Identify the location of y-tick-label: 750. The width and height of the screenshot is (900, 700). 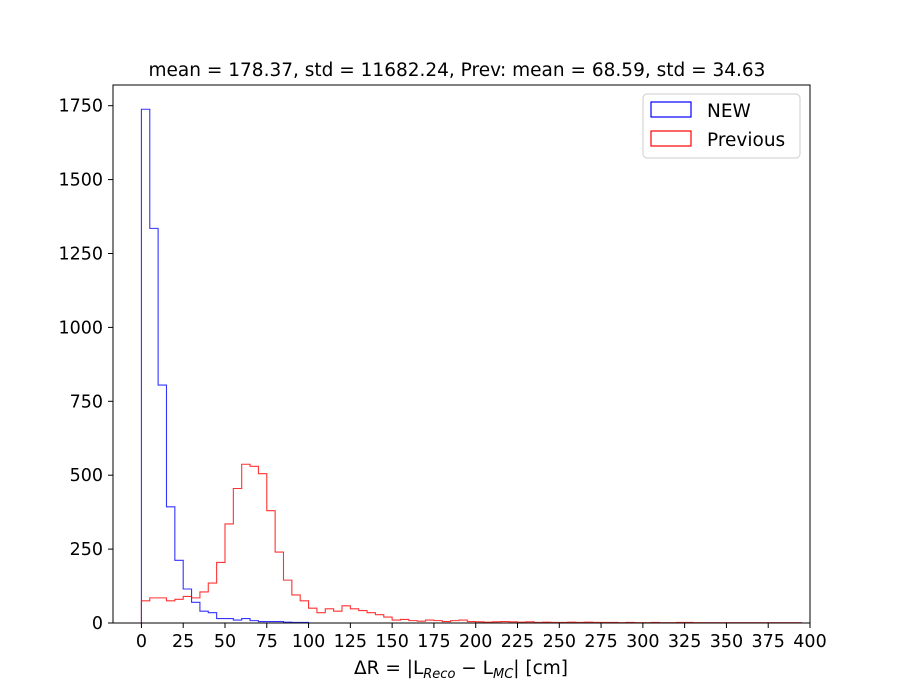
(86, 402).